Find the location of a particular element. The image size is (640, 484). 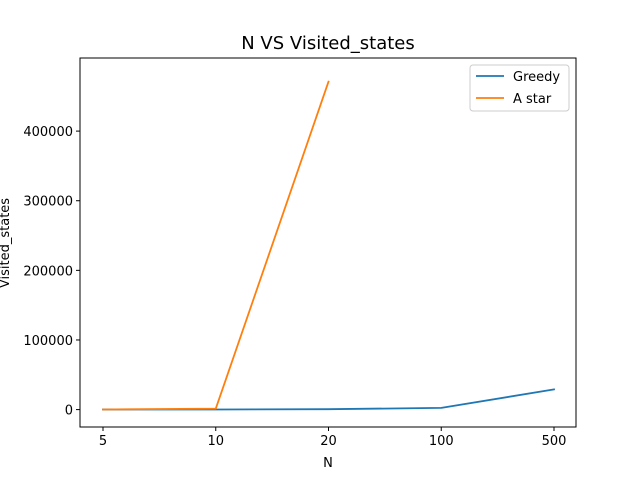

y-tick-label: 300000 is located at coordinates (48, 202).